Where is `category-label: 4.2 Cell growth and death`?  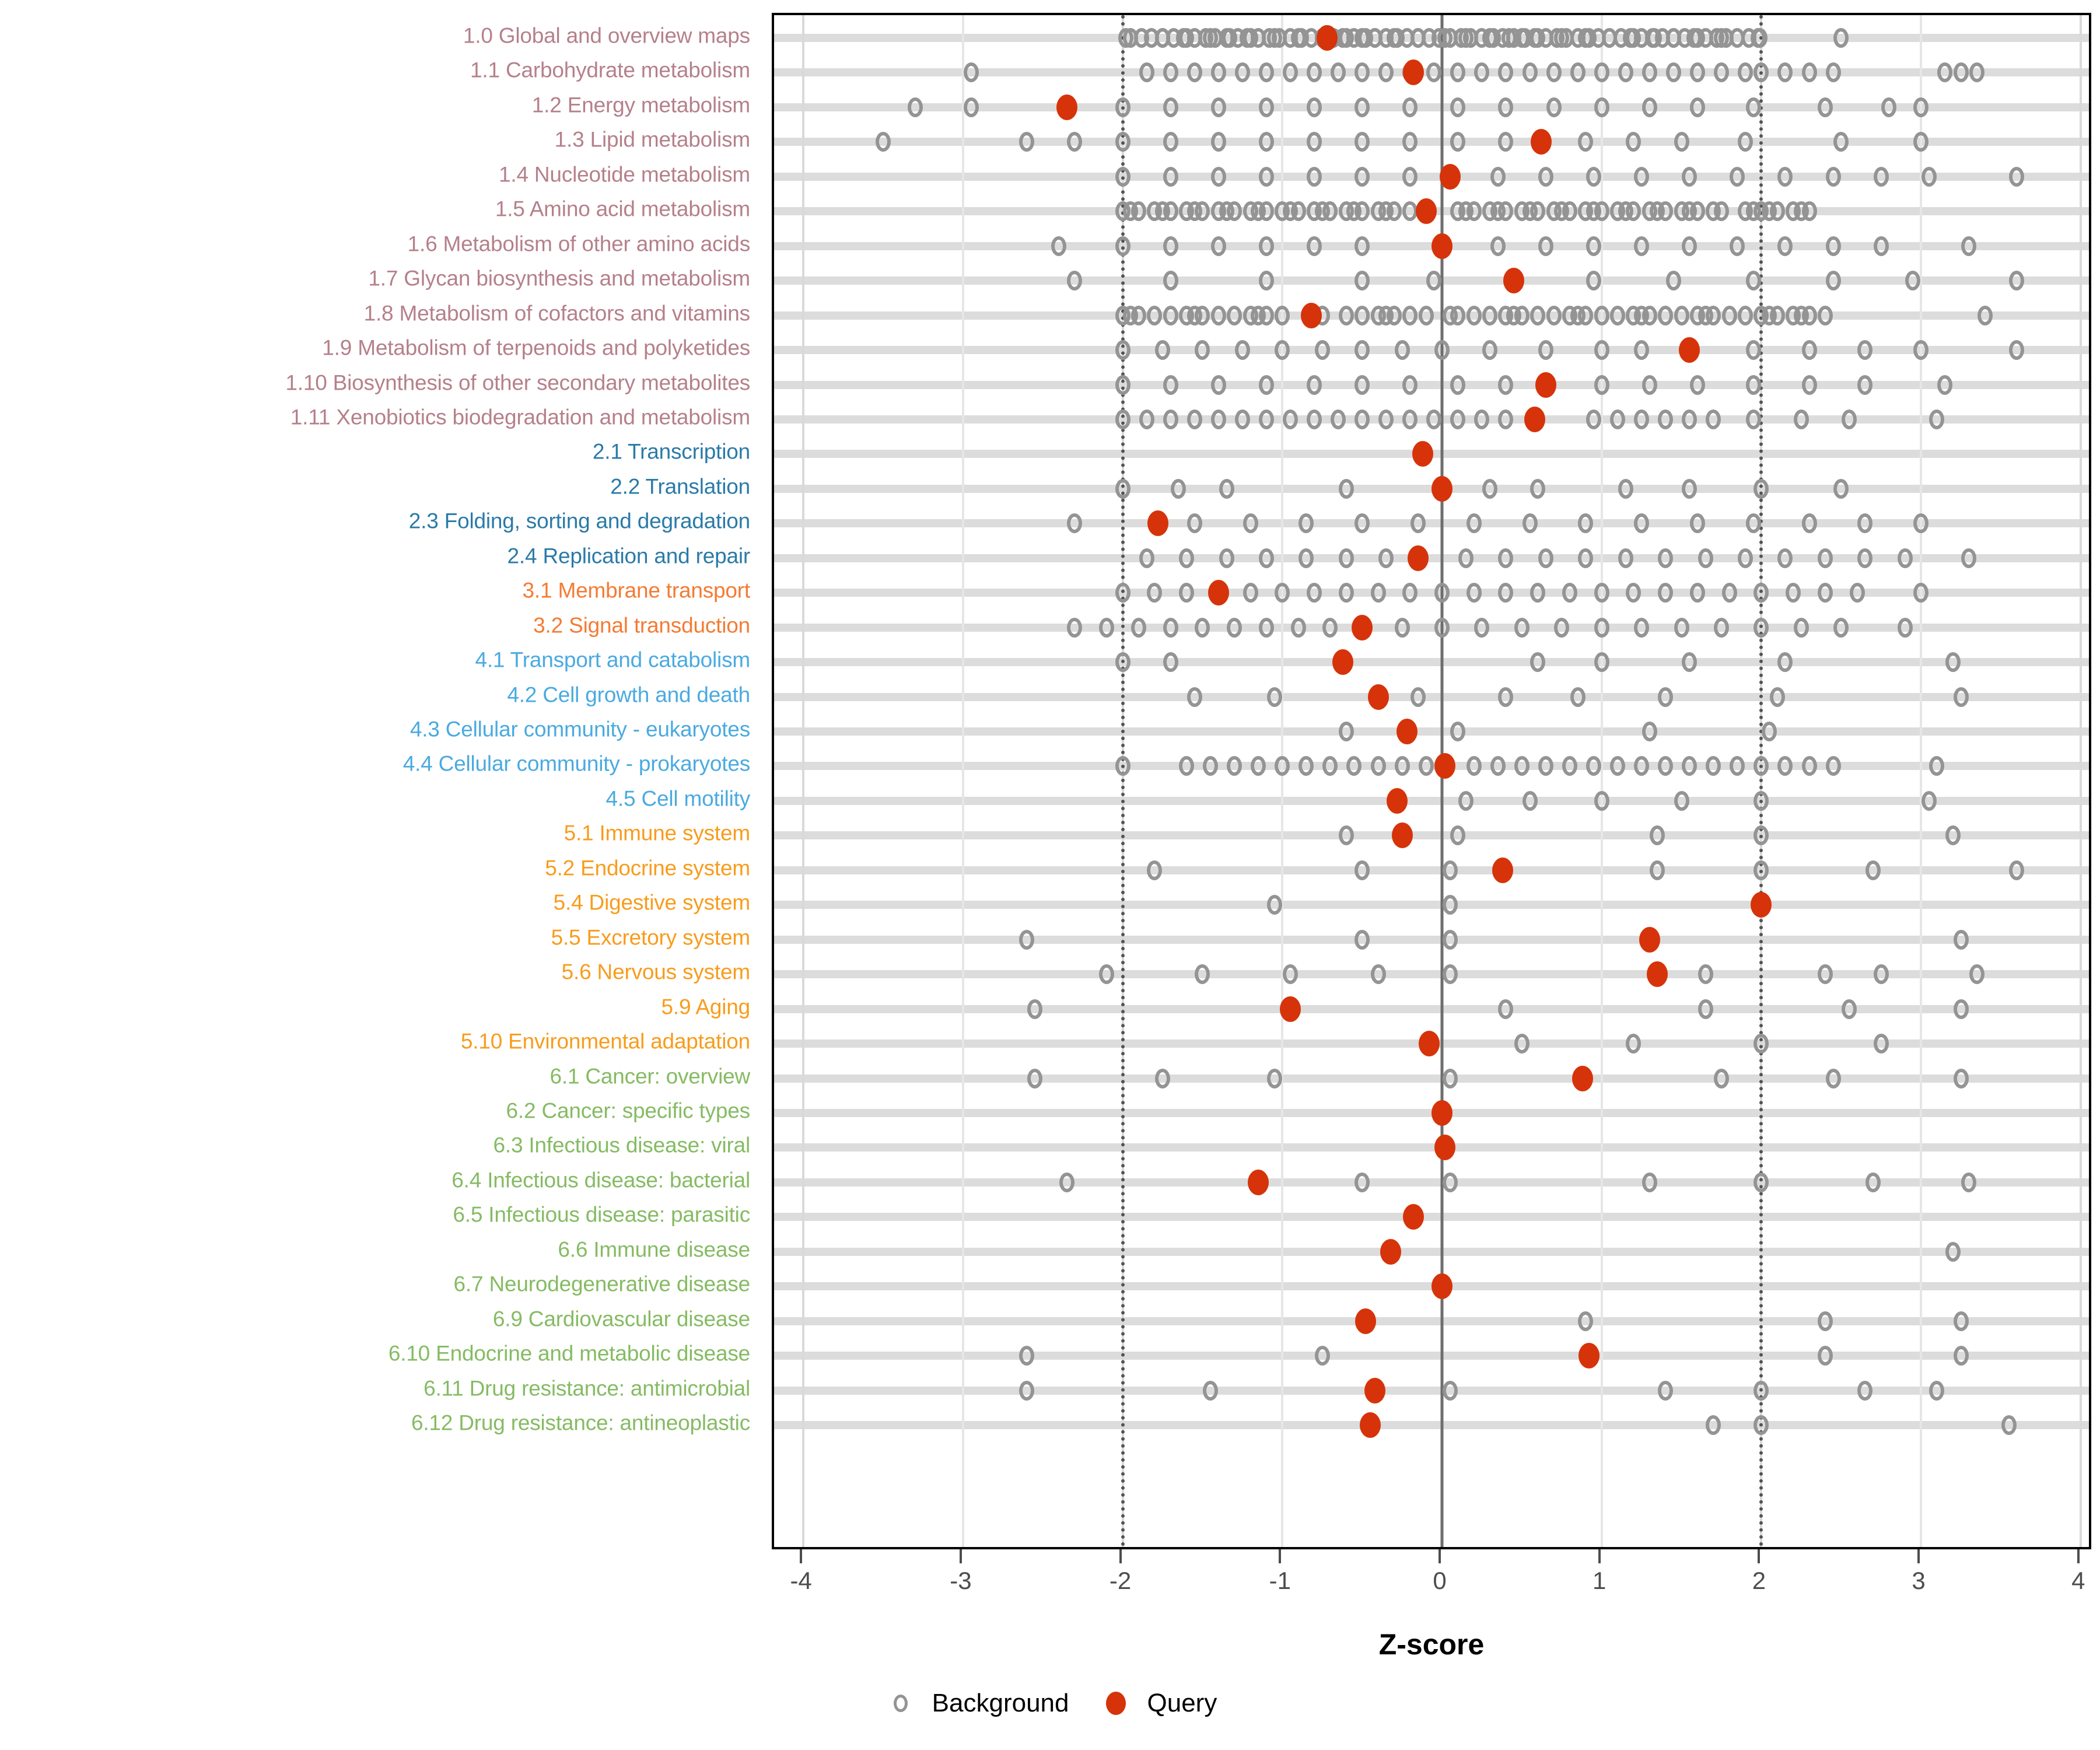
category-label: 4.2 Cell growth and death is located at coordinates (628, 694).